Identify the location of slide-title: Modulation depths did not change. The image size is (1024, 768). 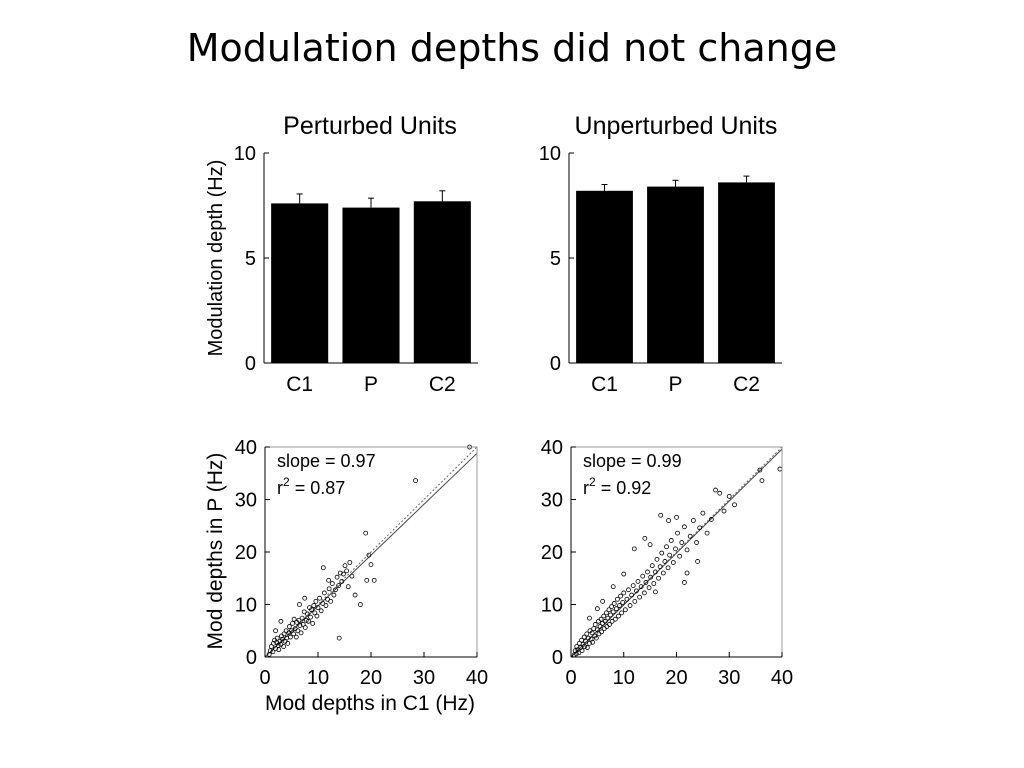
(512, 48).